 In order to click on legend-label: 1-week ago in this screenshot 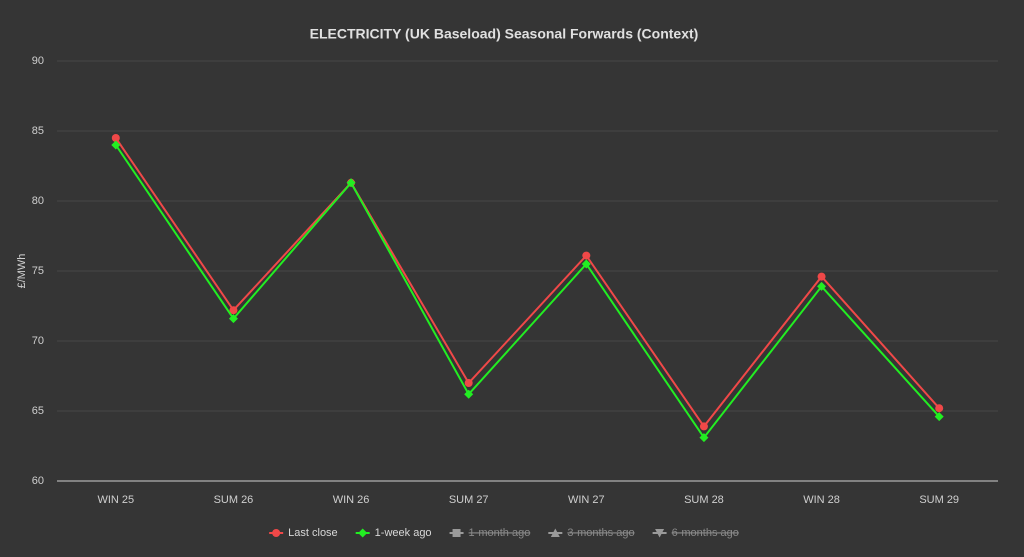, I will do `click(403, 533)`.